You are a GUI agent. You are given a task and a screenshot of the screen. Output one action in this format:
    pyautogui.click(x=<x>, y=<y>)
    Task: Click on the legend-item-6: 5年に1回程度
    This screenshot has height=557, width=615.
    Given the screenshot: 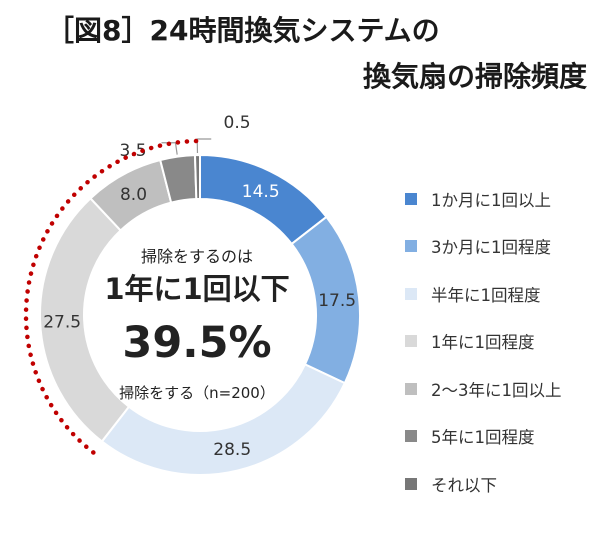 What is the action you would take?
    pyautogui.click(x=510, y=436)
    